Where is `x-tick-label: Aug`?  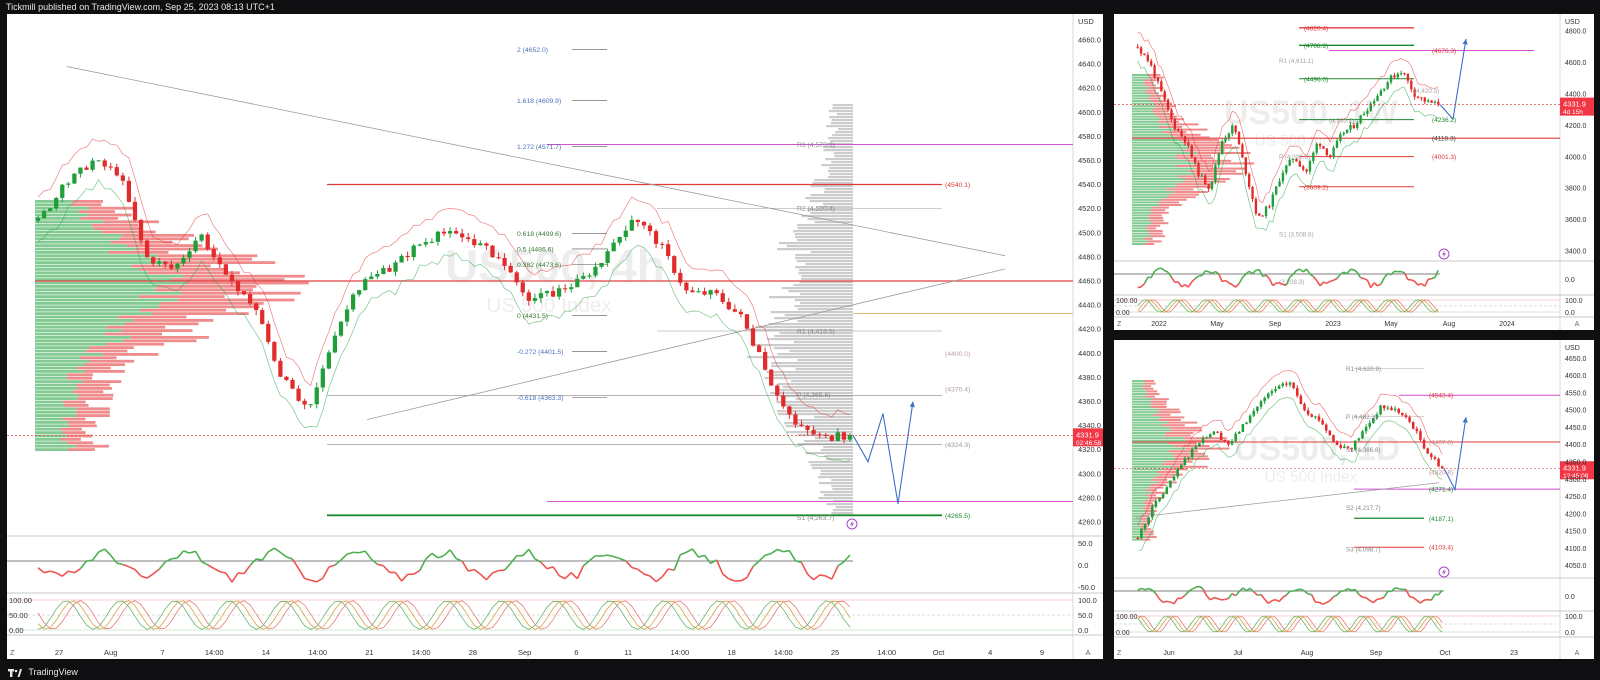
x-tick-label: Aug is located at coordinates (110, 652).